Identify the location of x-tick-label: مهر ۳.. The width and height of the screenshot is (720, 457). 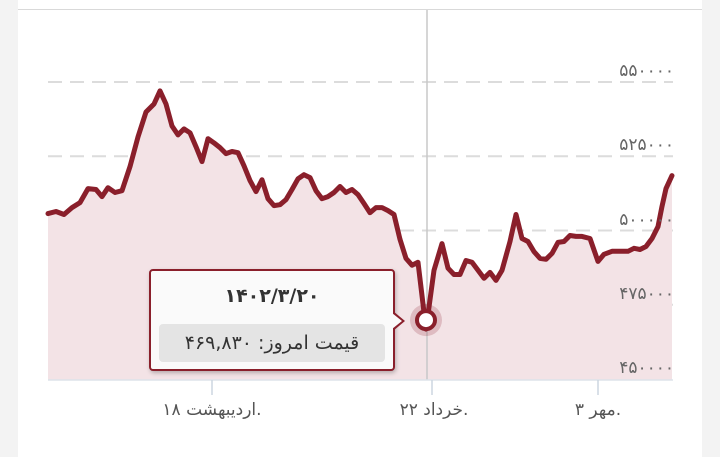
(598, 410).